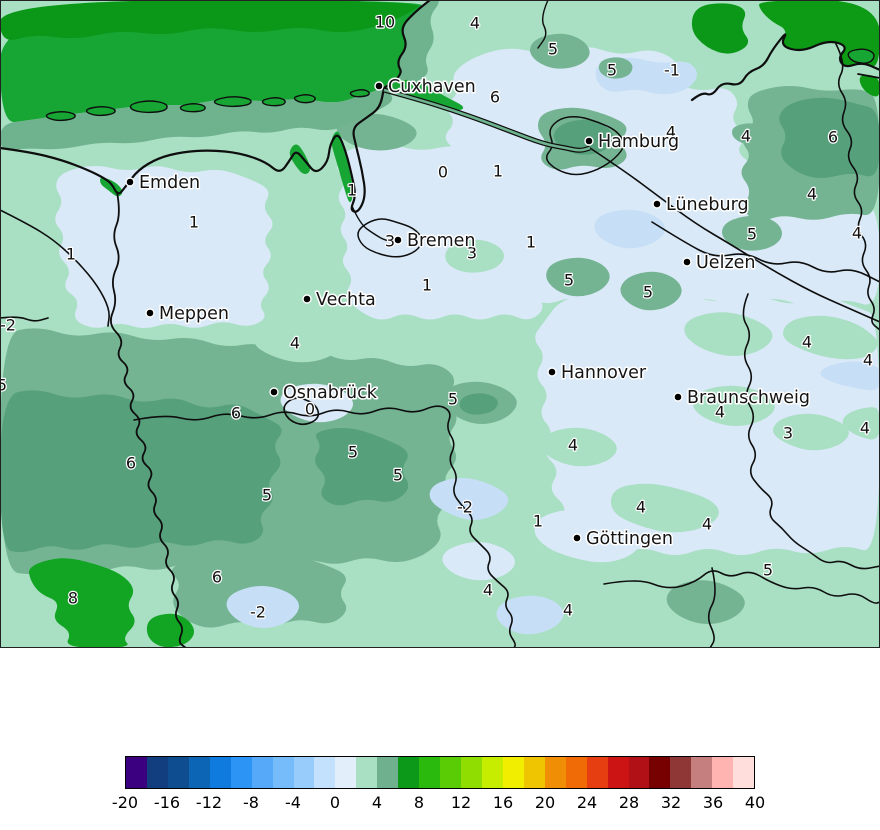  I want to click on city-label: Meppen, so click(194, 314).